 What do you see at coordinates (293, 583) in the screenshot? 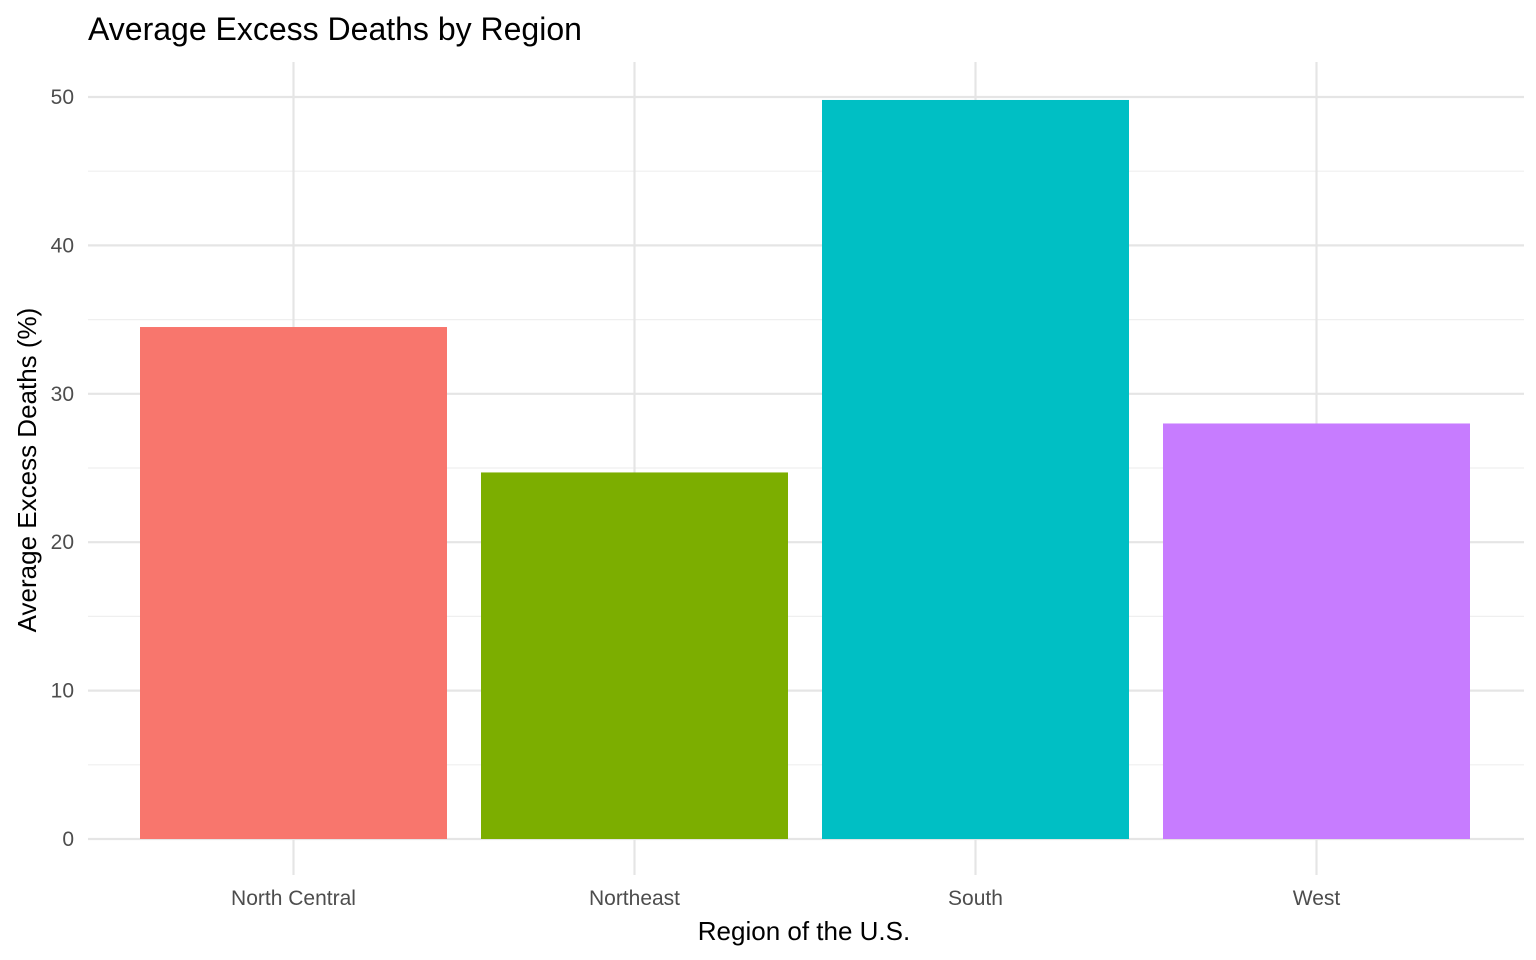
I see `bar-north-central` at bounding box center [293, 583].